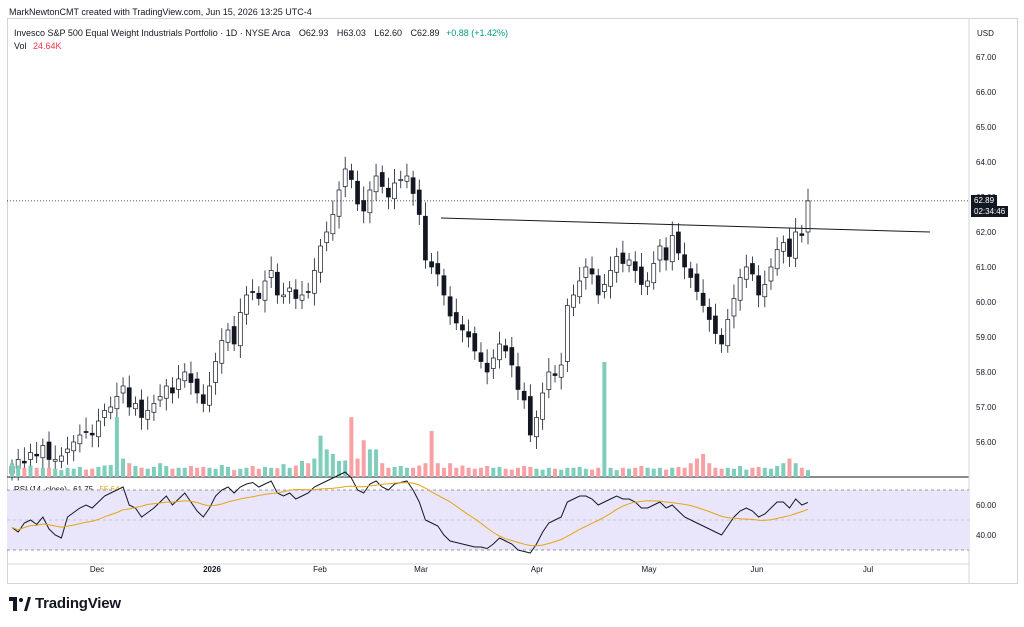 This screenshot has height=627, width=1024. What do you see at coordinates (685, 225) in the screenshot?
I see `resistance-trendline` at bounding box center [685, 225].